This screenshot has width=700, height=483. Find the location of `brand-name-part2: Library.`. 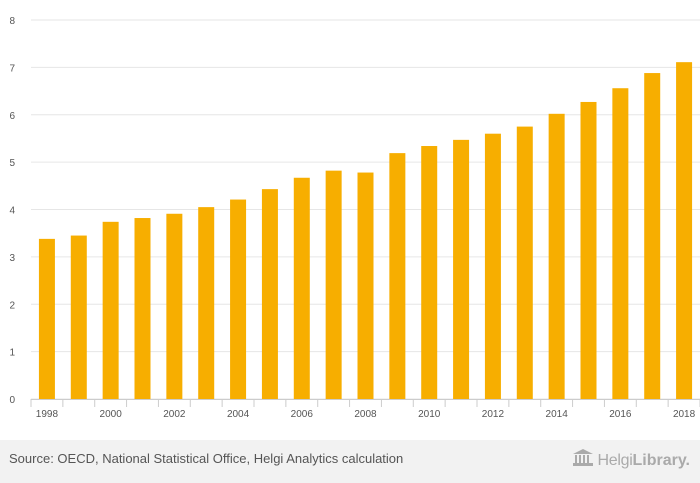

brand-name-part2: Library. is located at coordinates (661, 460).